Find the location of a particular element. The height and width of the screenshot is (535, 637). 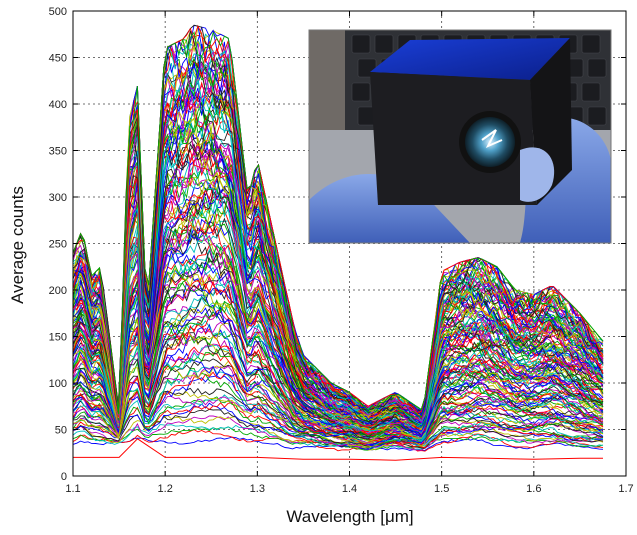

y-tick-label: 500 is located at coordinates (58, 12).